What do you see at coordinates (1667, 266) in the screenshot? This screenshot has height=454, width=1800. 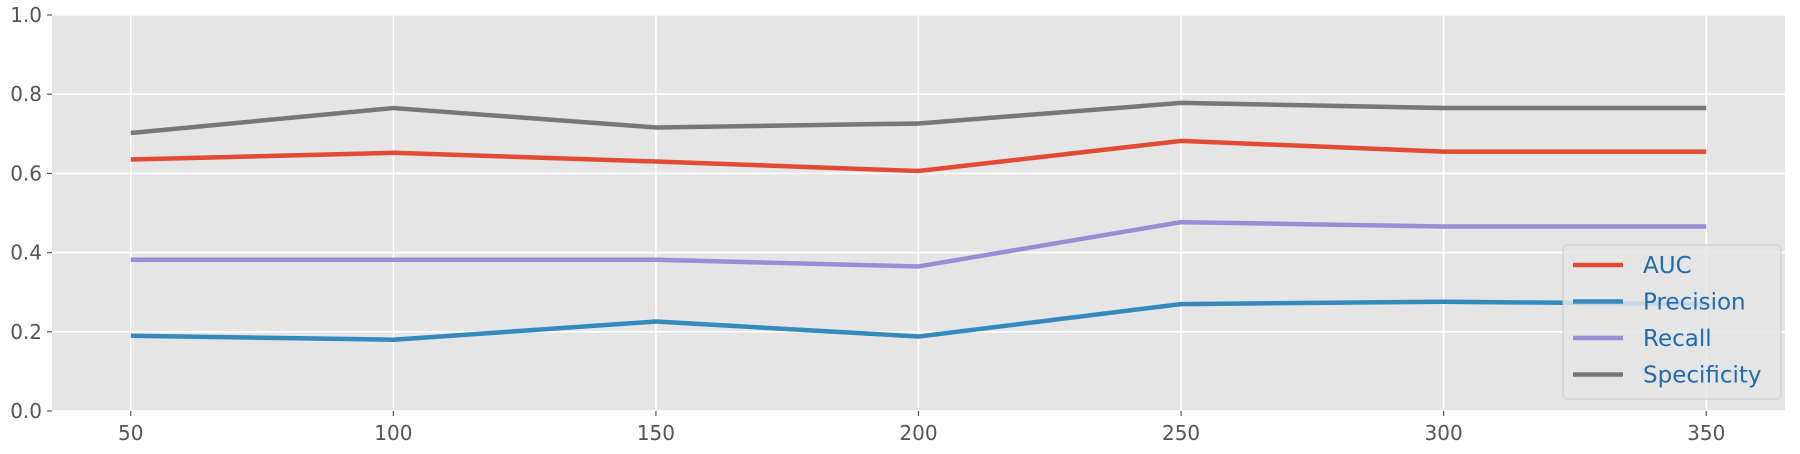 I see `legend-label-auc: AUC` at bounding box center [1667, 266].